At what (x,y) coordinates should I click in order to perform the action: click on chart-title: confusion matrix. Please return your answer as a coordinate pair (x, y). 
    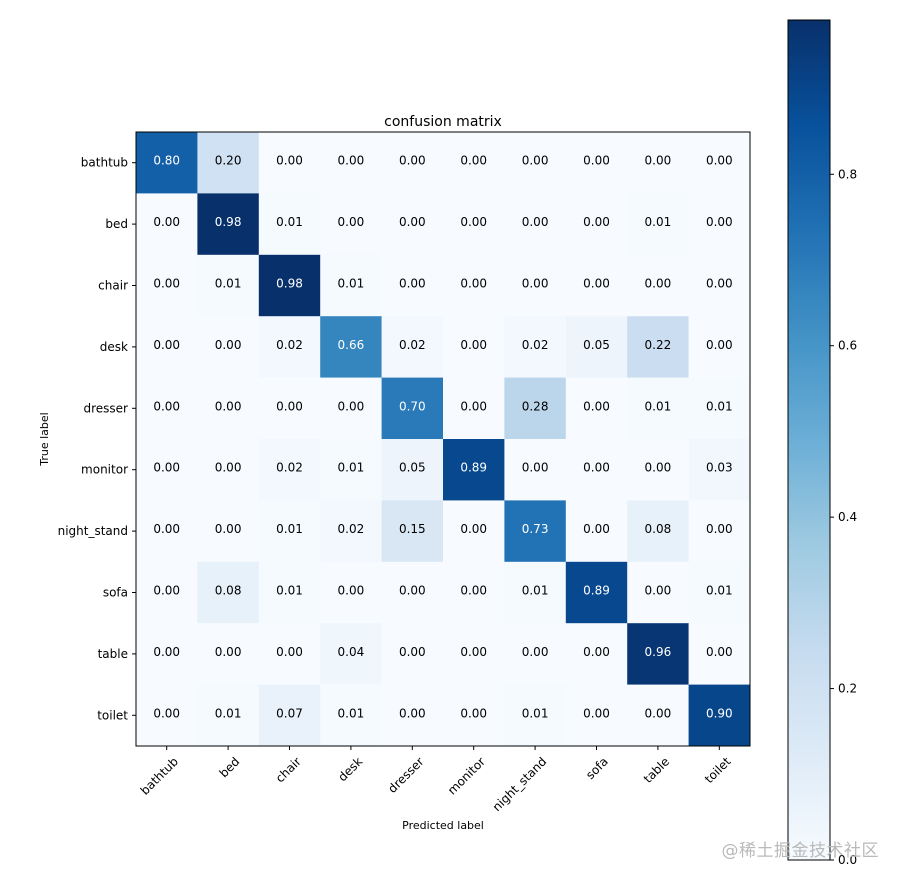
    Looking at the image, I should click on (443, 122).